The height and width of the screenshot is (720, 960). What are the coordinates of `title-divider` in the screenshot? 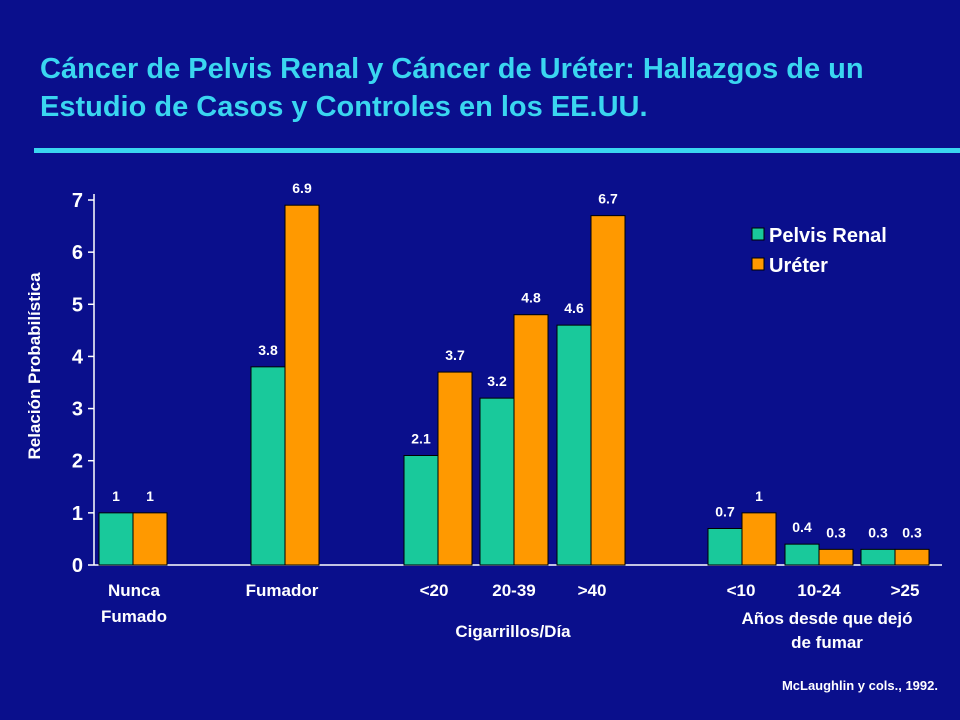 It's located at (497, 150).